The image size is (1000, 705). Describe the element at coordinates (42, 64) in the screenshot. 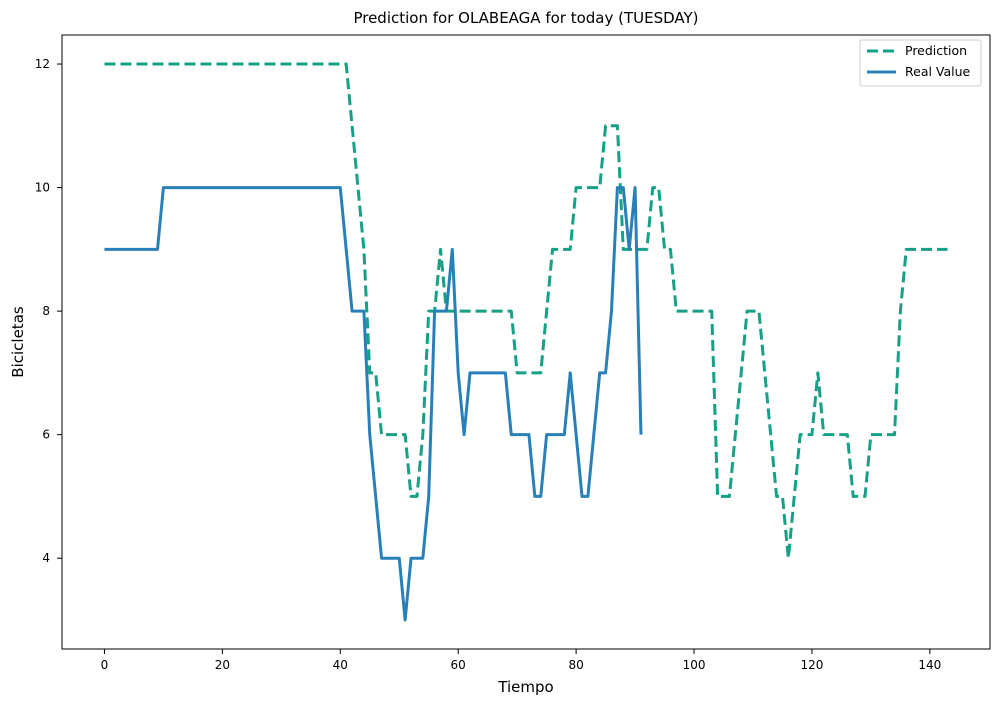

I see `y-tick-label: 12` at that location.